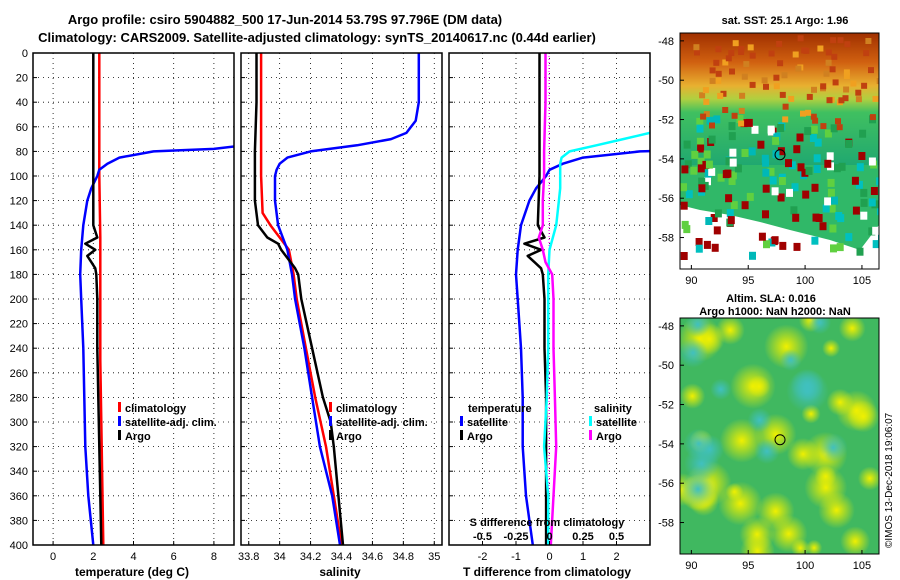 The image size is (900, 580). What do you see at coordinates (548, 523) in the screenshot?
I see `s-difference-label: S difference from climatology` at bounding box center [548, 523].